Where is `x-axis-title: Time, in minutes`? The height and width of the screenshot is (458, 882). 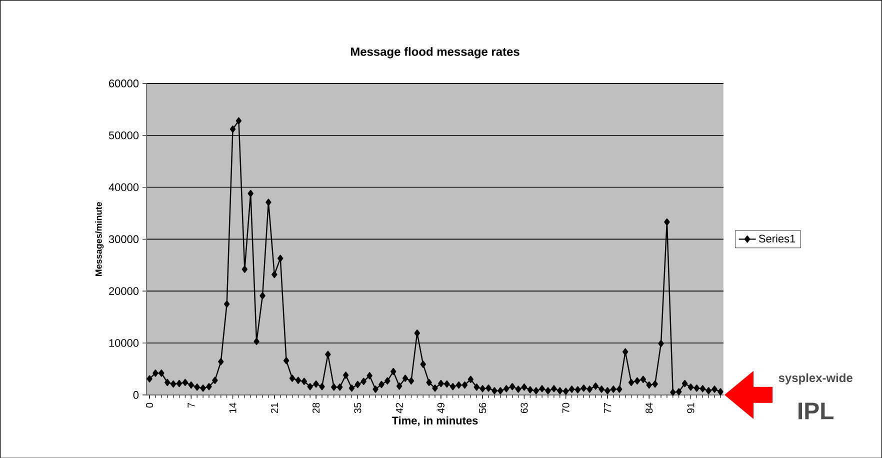
x-axis-title: Time, in minutes is located at coordinates (435, 421).